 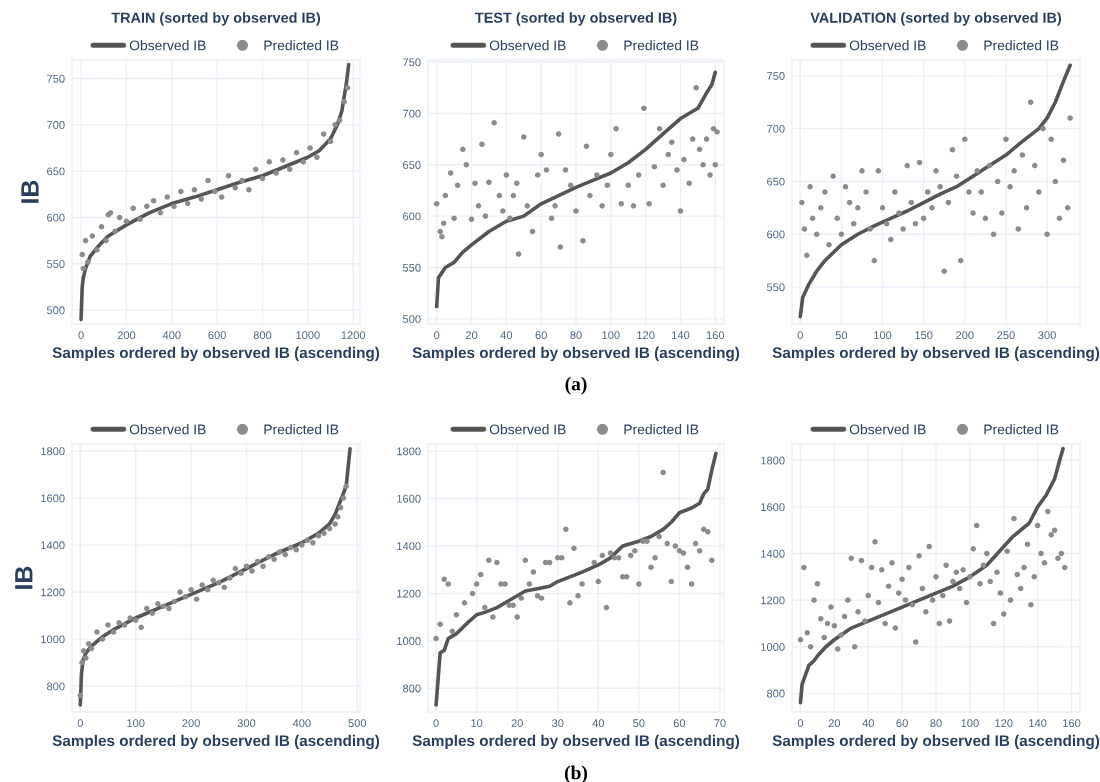 I want to click on text: (a), so click(x=576, y=385).